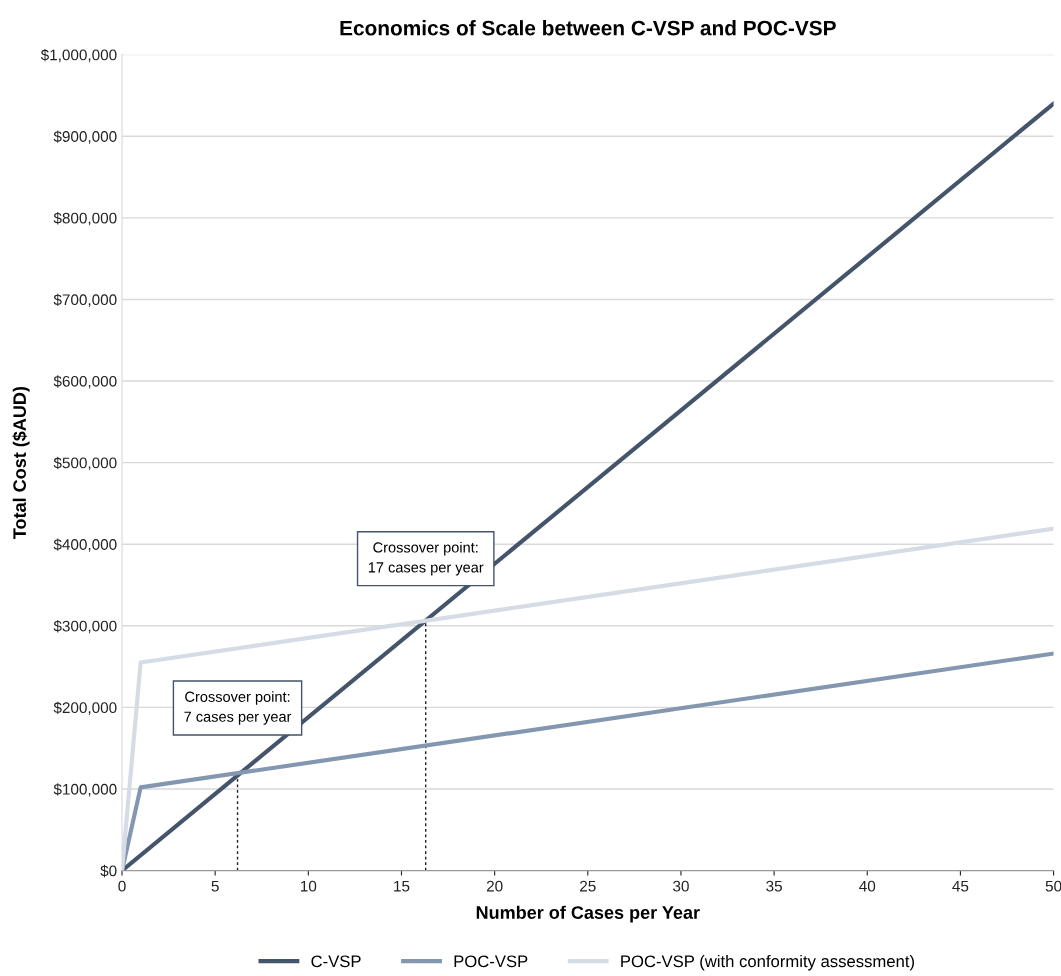  What do you see at coordinates (21, 462) in the screenshot?
I see `y-axis-title: Total Cost ($AUD)` at bounding box center [21, 462].